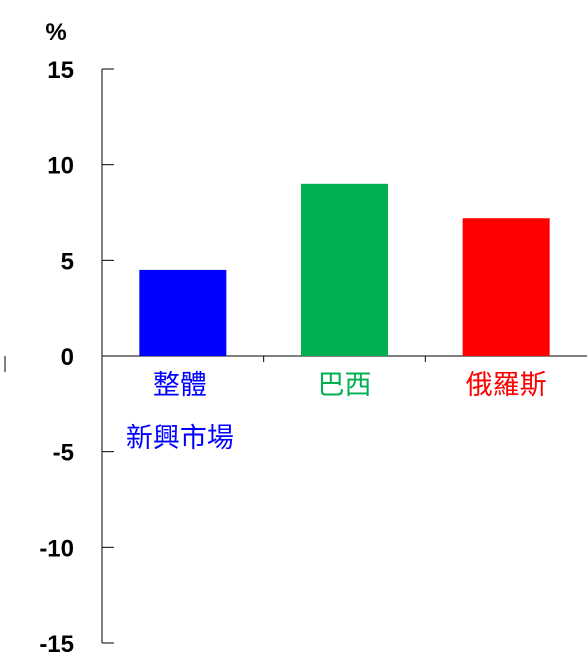 The image size is (587, 657). Describe the element at coordinates (56, 548) in the screenshot. I see `y-tick-label: -10` at that location.